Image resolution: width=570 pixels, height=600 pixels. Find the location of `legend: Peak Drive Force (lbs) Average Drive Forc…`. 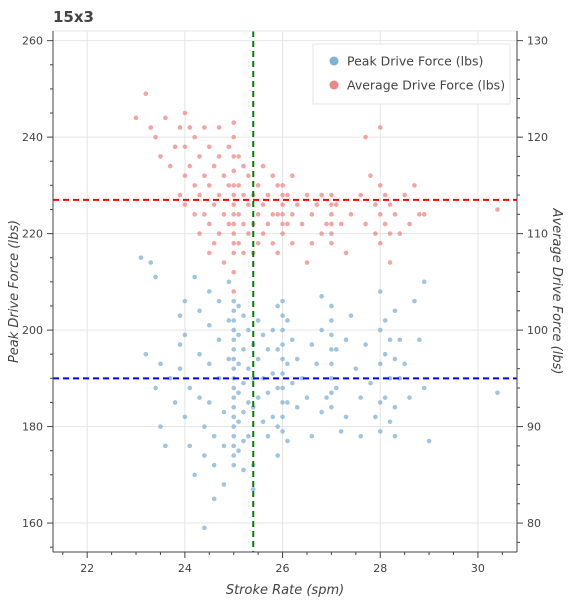

legend: Peak Drive Force (lbs) Average Drive Forc… is located at coordinates (411, 74).